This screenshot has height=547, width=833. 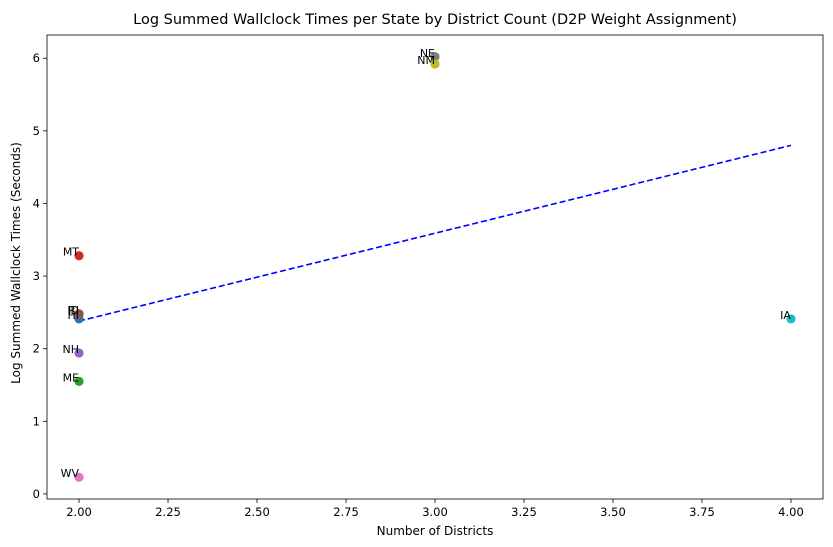 What do you see at coordinates (70, 473) in the screenshot?
I see `point-label: WV` at bounding box center [70, 473].